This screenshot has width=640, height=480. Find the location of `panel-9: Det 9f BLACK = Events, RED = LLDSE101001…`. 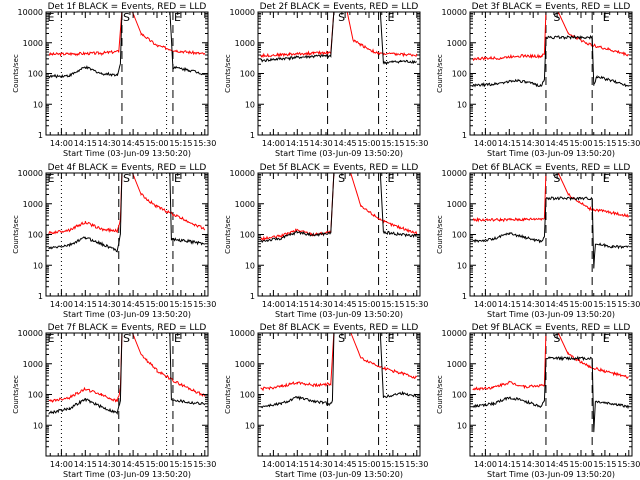

panel-9: Det 9f BLACK = Events, RED = LLDSE101001… is located at coordinates (538, 401).